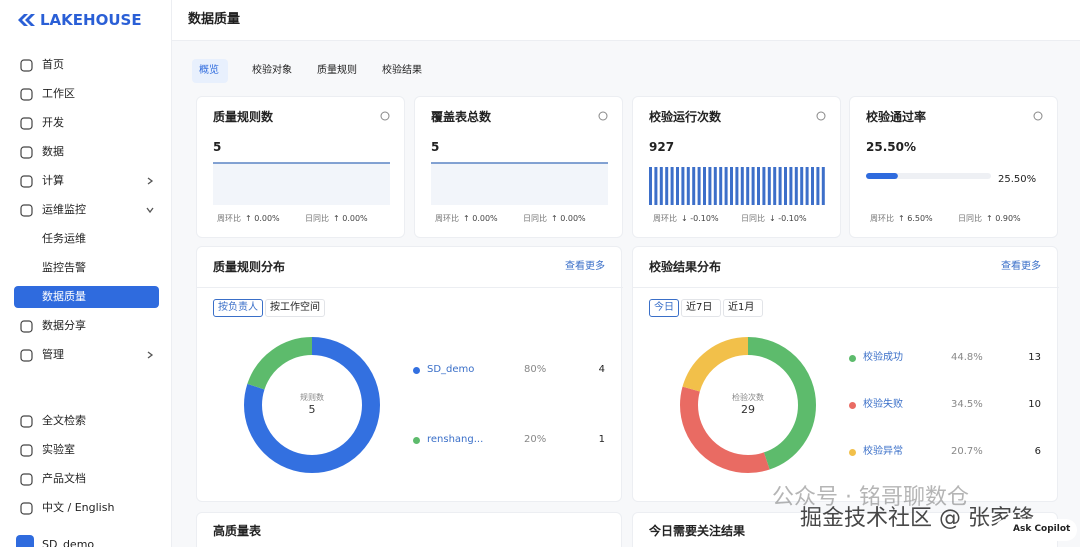 This screenshot has height=547, width=1080. Describe the element at coordinates (626, 20) in the screenshot. I see `header` at that location.